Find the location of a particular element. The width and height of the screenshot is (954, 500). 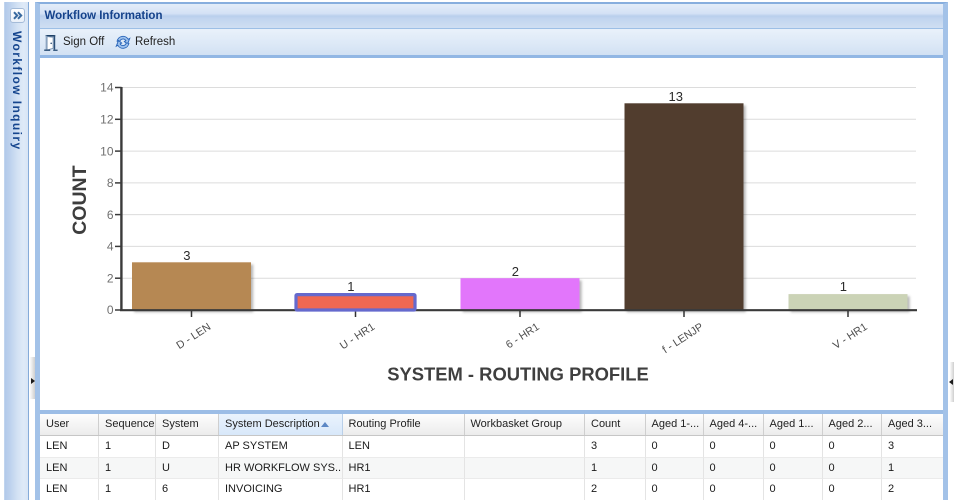

svg-text: D - LEN is located at coordinates (193, 336).